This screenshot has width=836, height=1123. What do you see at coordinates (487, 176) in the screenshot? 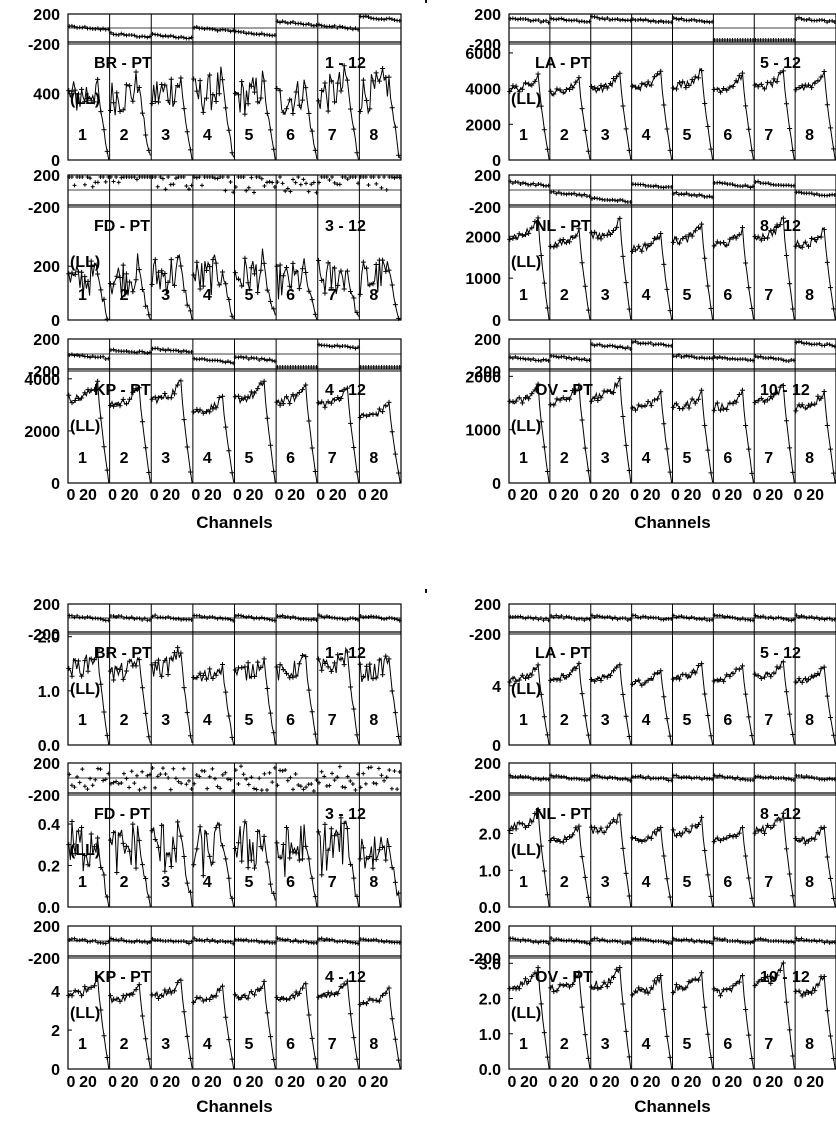
I see `phase-tick-label: 200` at bounding box center [487, 176].